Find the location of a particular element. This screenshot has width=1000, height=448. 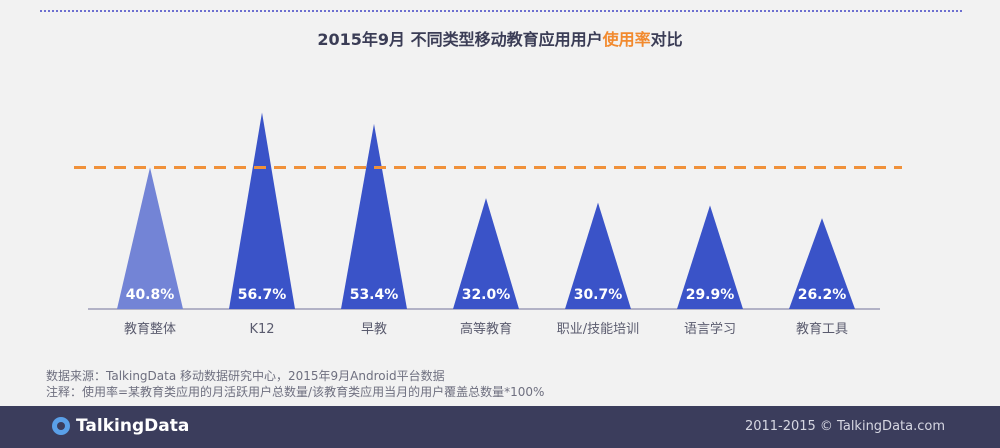

category-label-1: K12 is located at coordinates (261, 329).